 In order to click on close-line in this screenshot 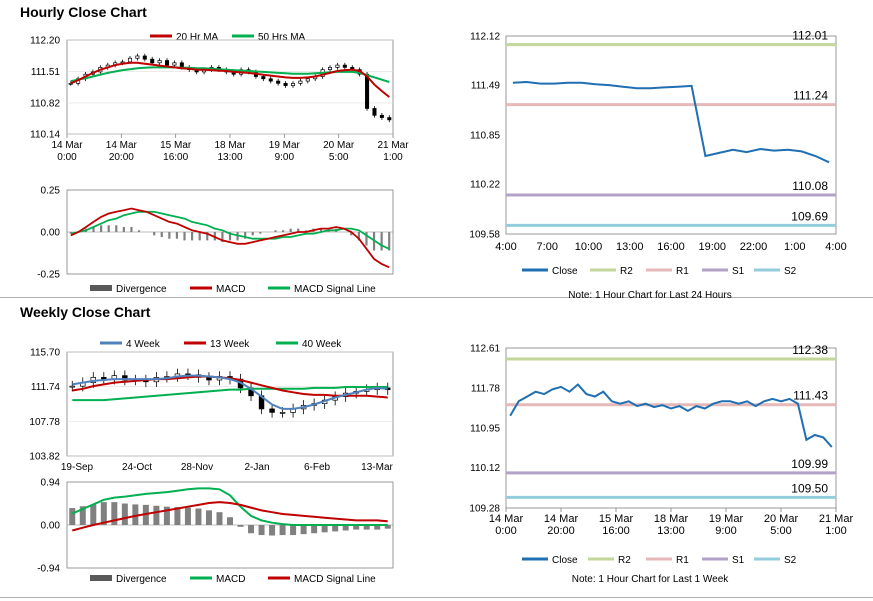, I will do `click(671, 122)`.